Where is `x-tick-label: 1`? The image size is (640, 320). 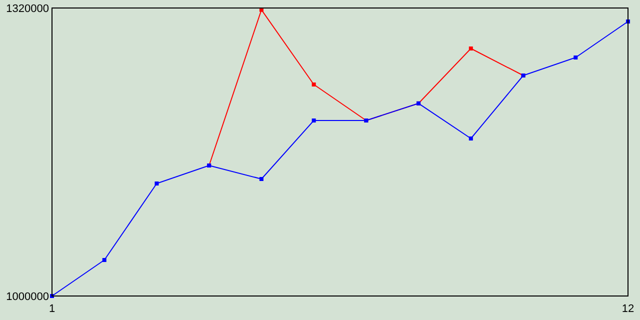 x-tick-label: 1 is located at coordinates (52, 309).